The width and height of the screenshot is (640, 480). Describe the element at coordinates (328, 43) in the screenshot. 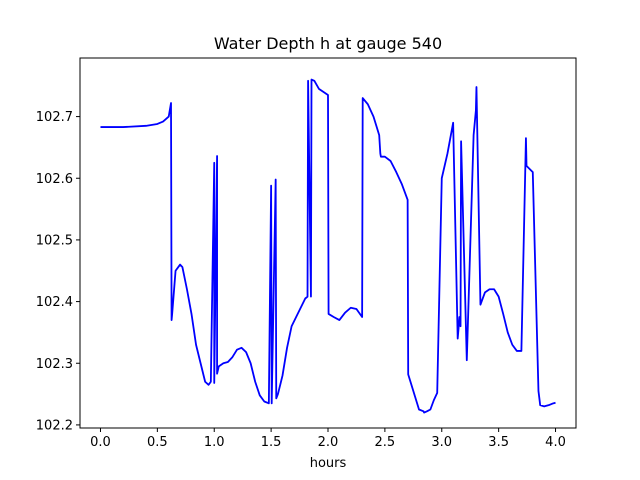

I see `chart-title: Water Depth h at gauge 540` at that location.